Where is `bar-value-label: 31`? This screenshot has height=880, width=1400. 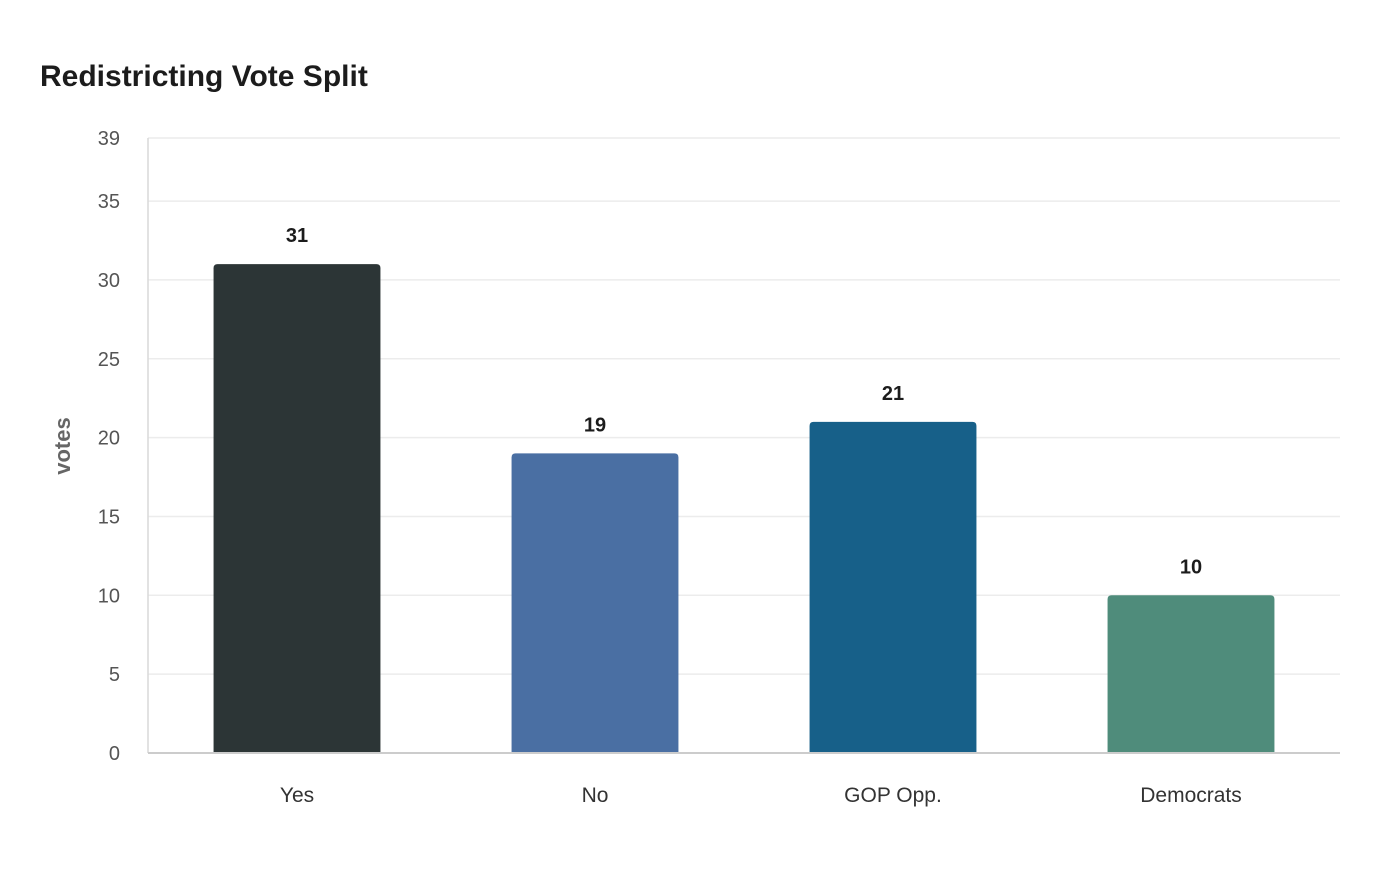
bar-value-label: 31 is located at coordinates (297, 236).